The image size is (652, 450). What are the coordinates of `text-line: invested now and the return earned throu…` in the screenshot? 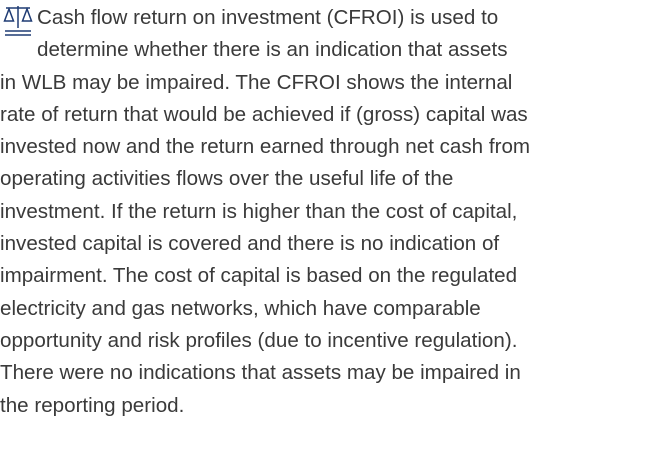 It's located at (265, 147).